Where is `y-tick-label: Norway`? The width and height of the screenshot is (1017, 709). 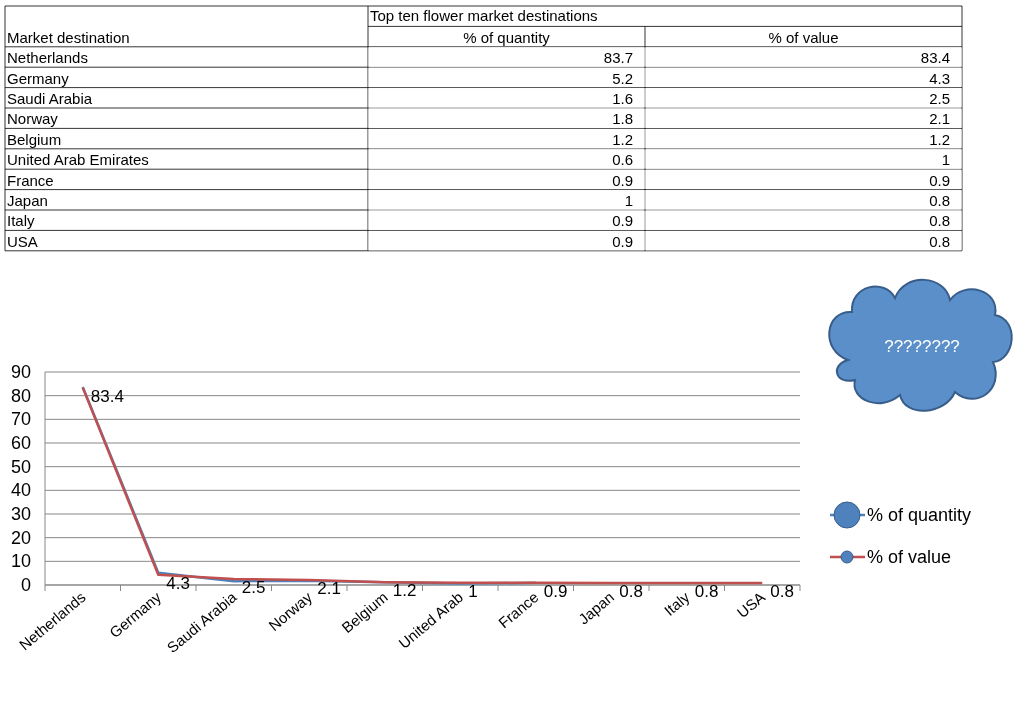 y-tick-label: Norway is located at coordinates (33, 119).